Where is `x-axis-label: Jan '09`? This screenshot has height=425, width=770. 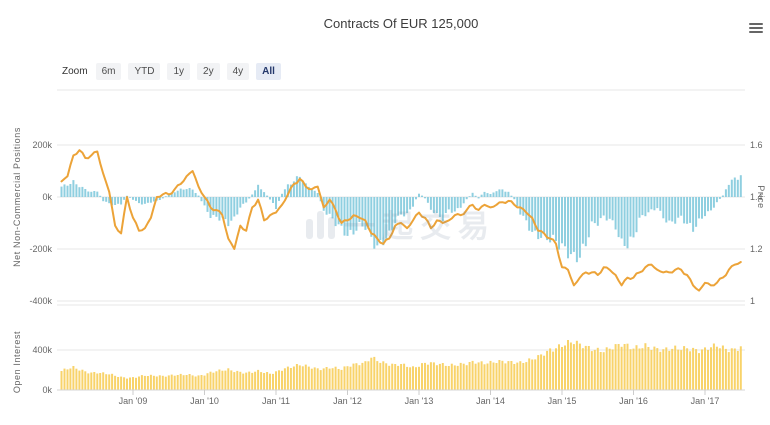
x-axis-label: Jan '09 is located at coordinates (133, 401).